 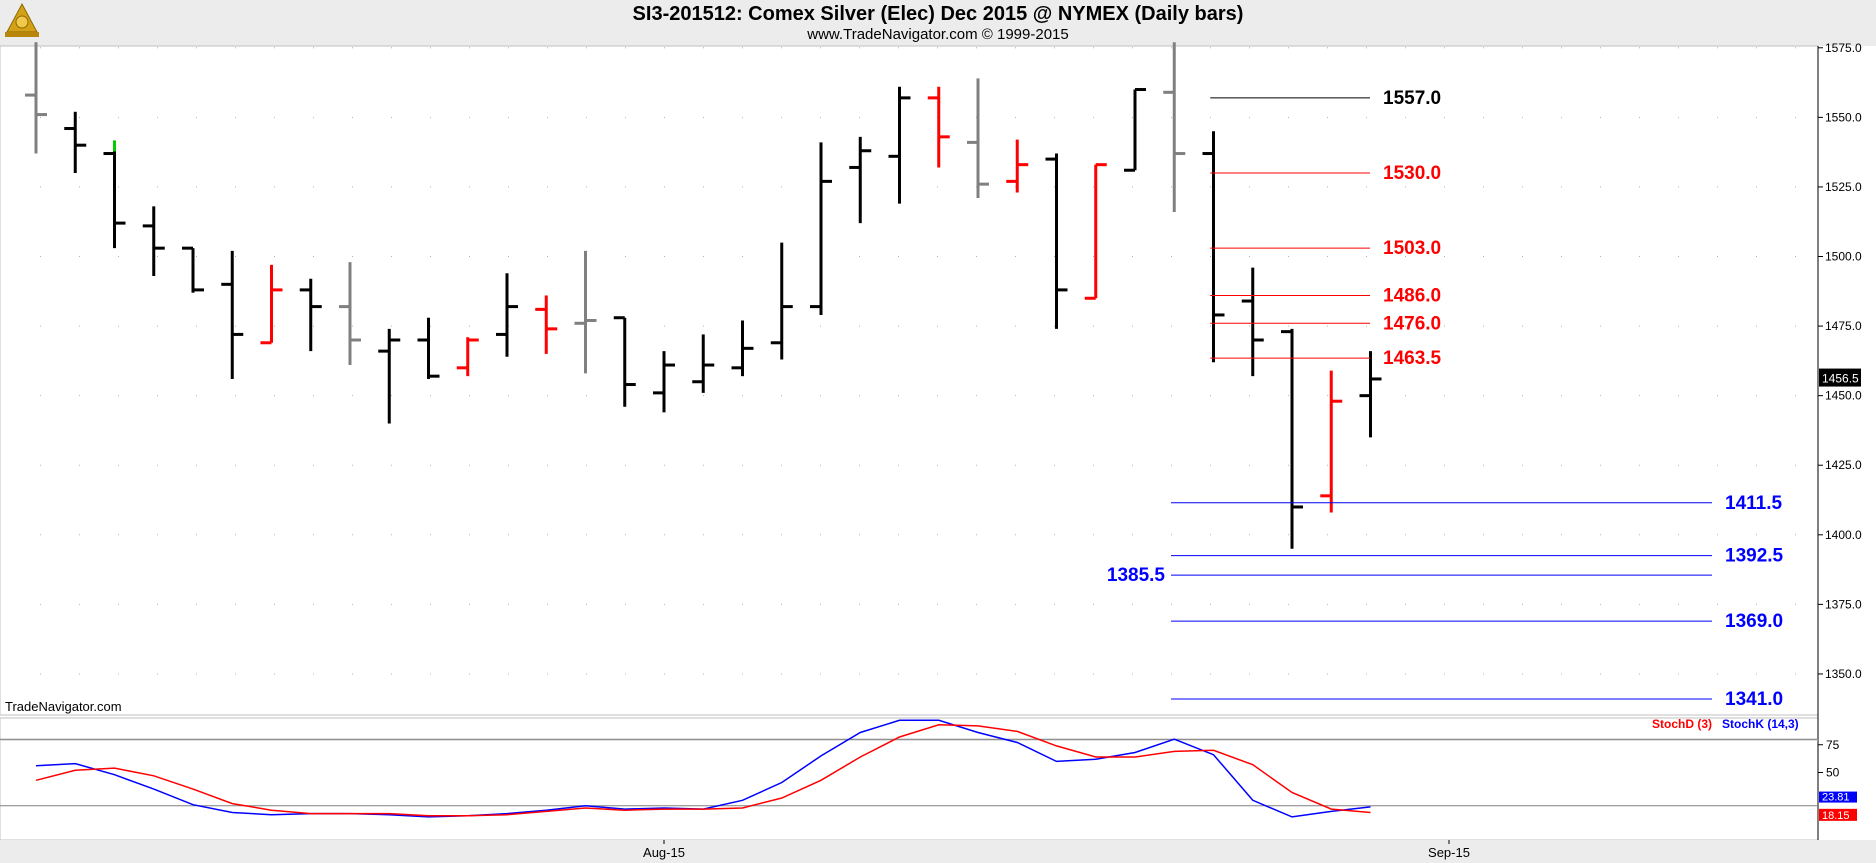 I want to click on date-axis-strip, so click(x=938, y=851).